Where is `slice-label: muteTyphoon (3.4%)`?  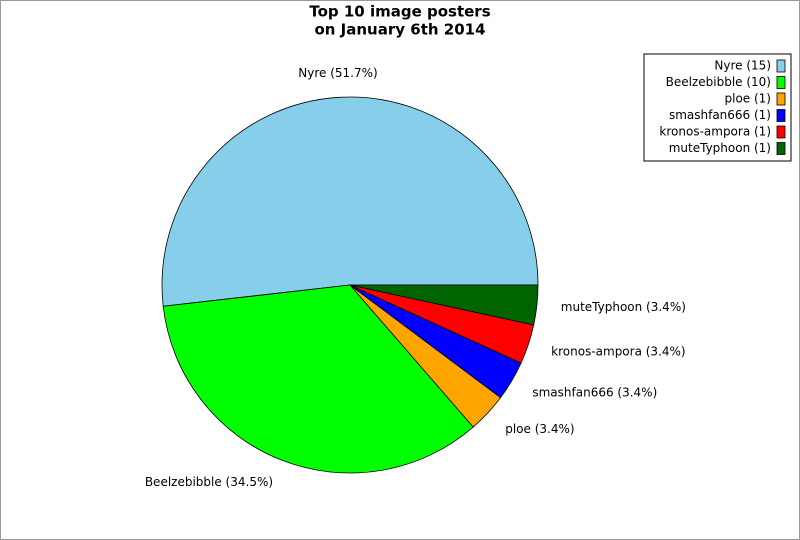 slice-label: muteTyphoon (3.4%) is located at coordinates (623, 307).